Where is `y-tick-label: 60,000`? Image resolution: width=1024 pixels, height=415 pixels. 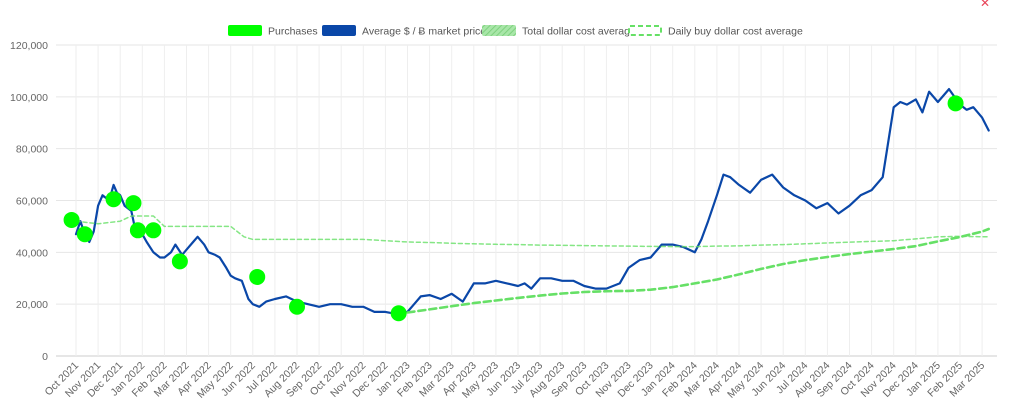
y-tick-label: 60,000 is located at coordinates (32, 202).